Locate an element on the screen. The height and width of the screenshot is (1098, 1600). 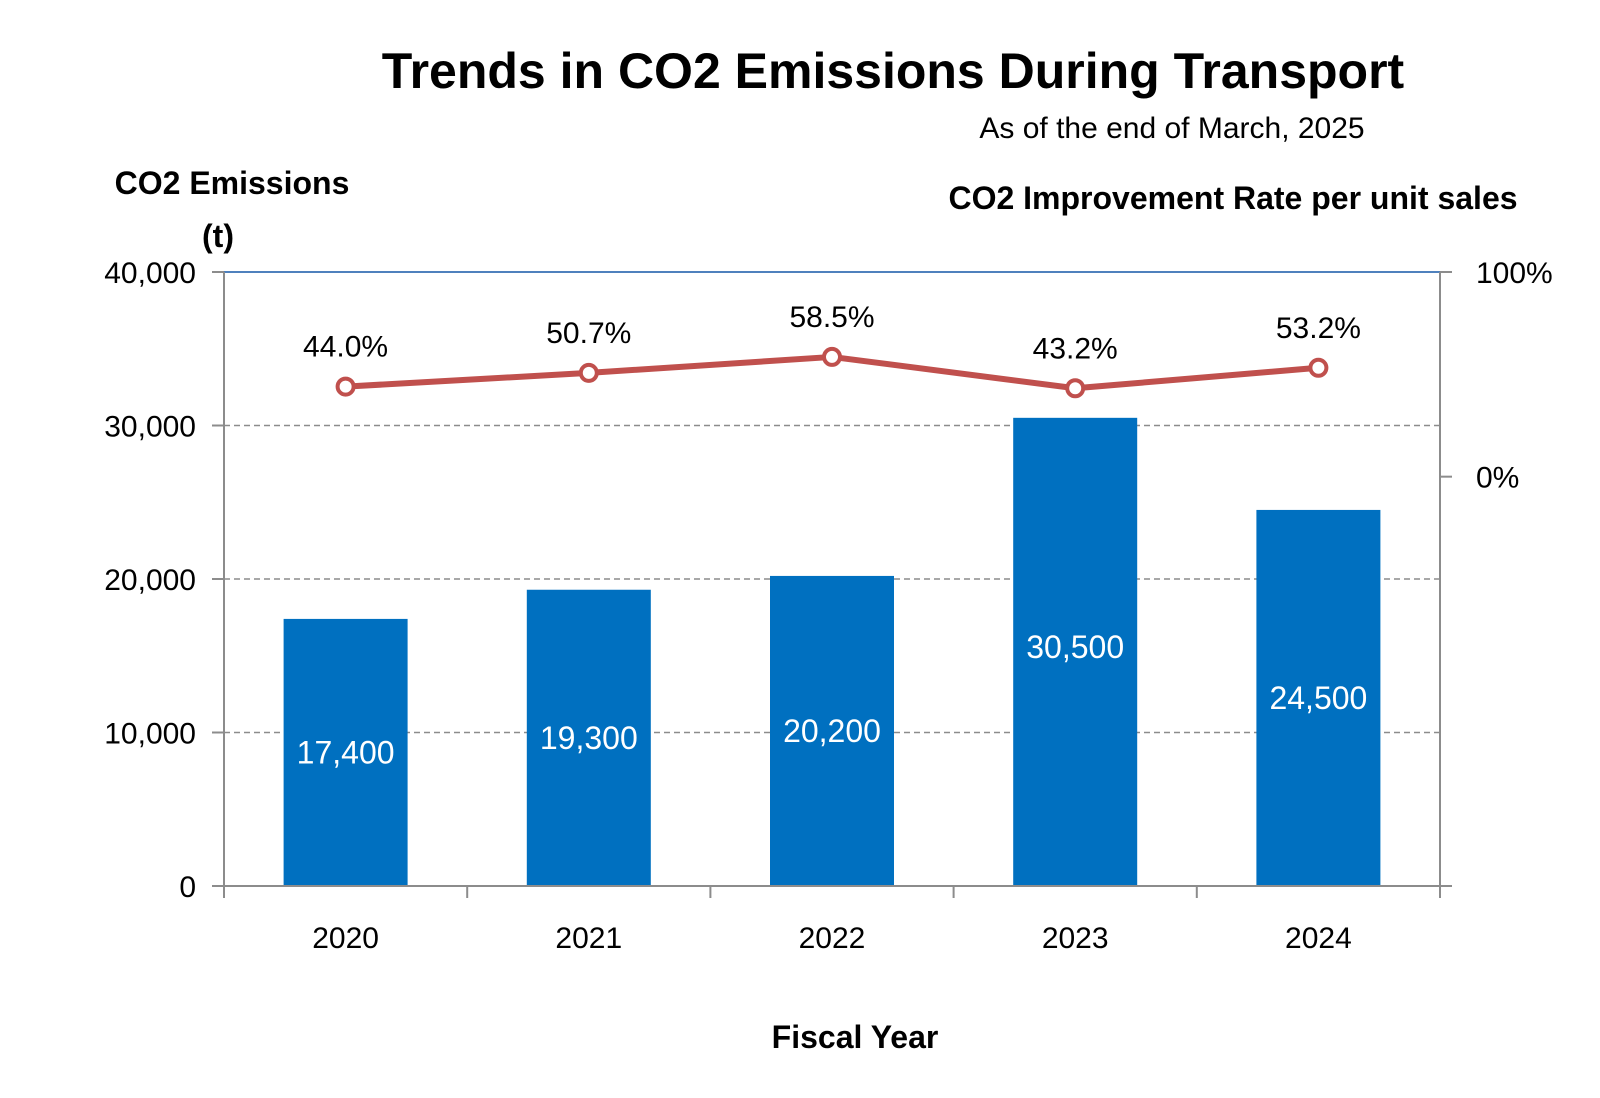
rate-value-label: 50.7% is located at coordinates (588, 333).